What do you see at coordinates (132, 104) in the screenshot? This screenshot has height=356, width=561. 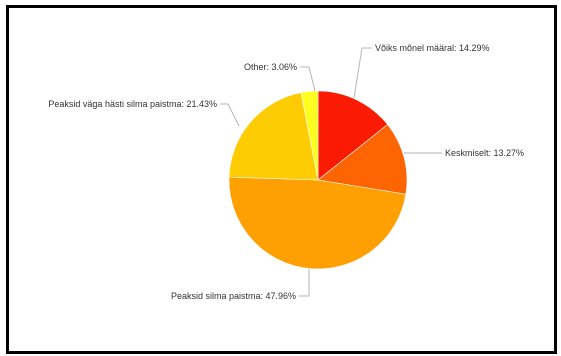 I see `slice-label: Peaksid väga hästi silma paistma: 21.43%` at bounding box center [132, 104].